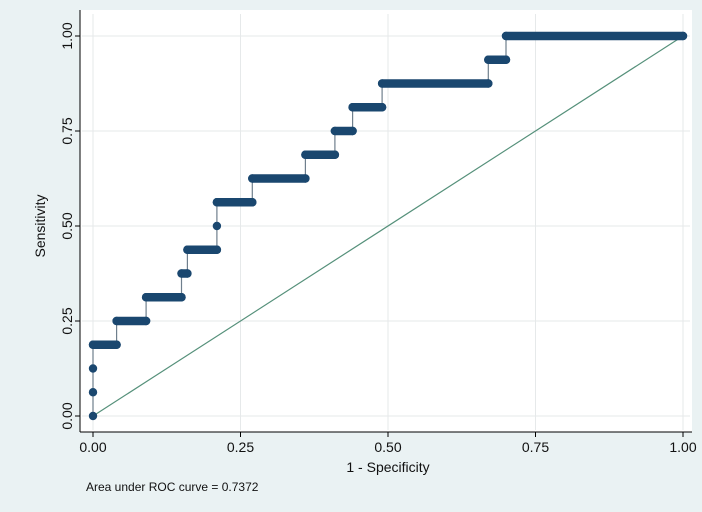  I want to click on x-tick-label-4: 1.00, so click(682, 447).